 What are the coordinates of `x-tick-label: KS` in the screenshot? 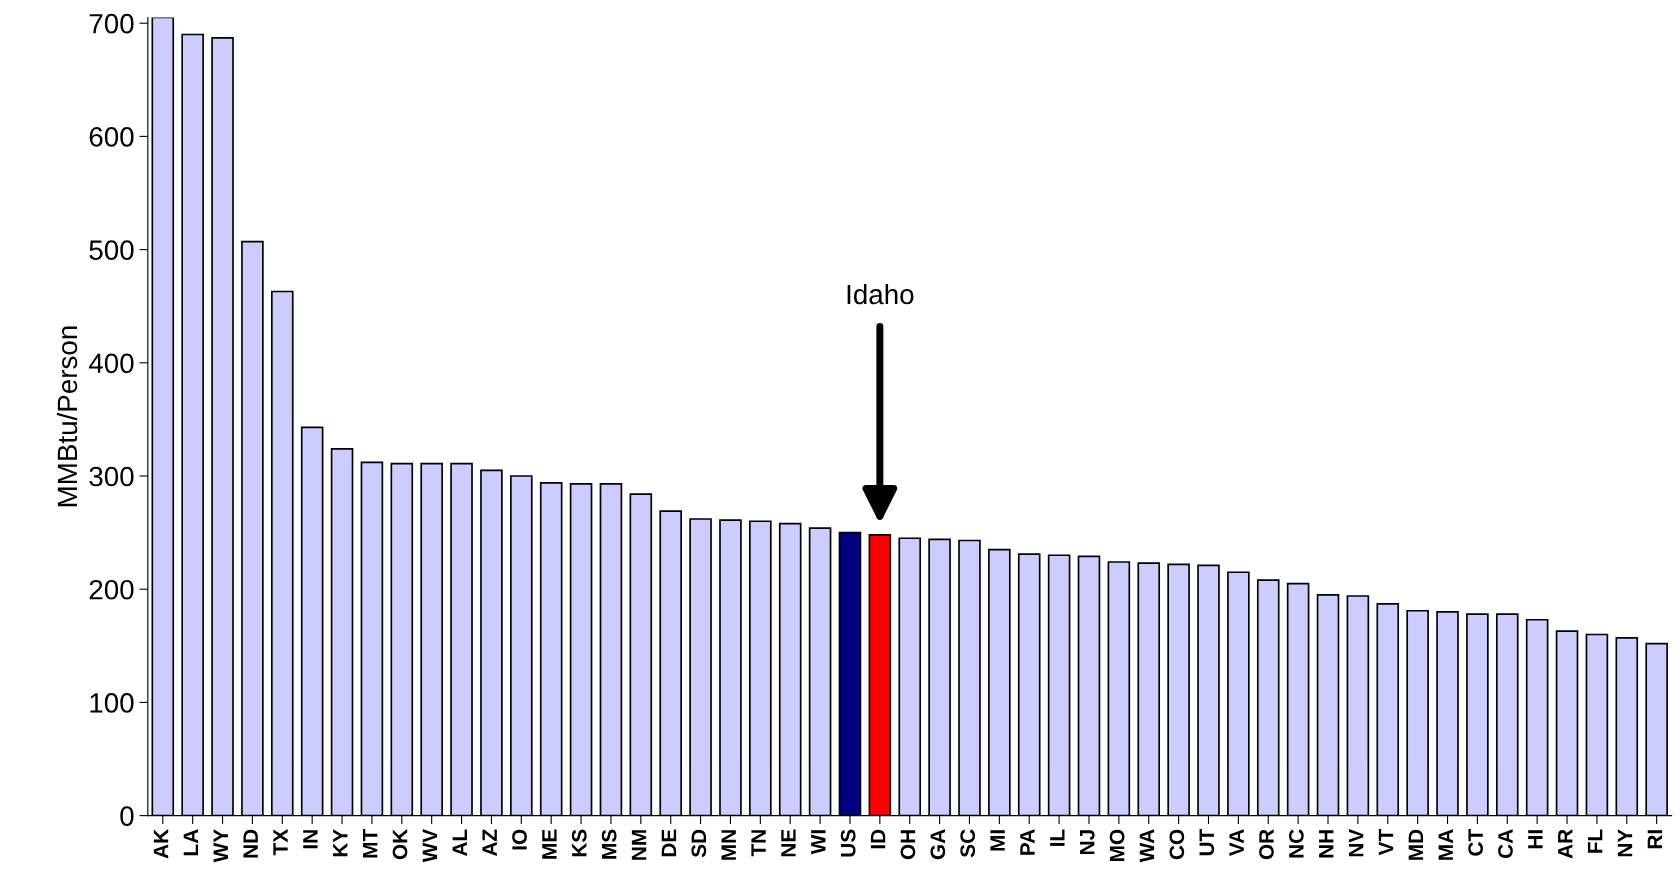 It's located at (579, 843).